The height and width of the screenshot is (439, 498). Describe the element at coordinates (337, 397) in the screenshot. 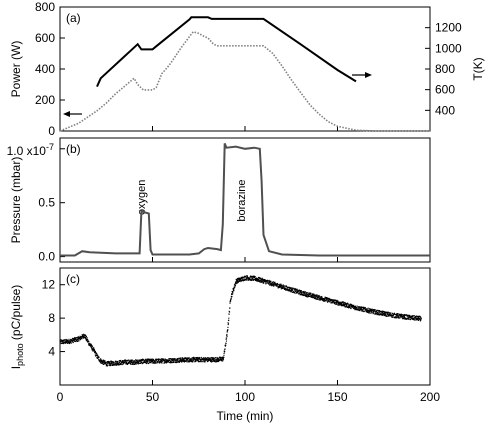

I see `time-x-tick-label: 150` at that location.